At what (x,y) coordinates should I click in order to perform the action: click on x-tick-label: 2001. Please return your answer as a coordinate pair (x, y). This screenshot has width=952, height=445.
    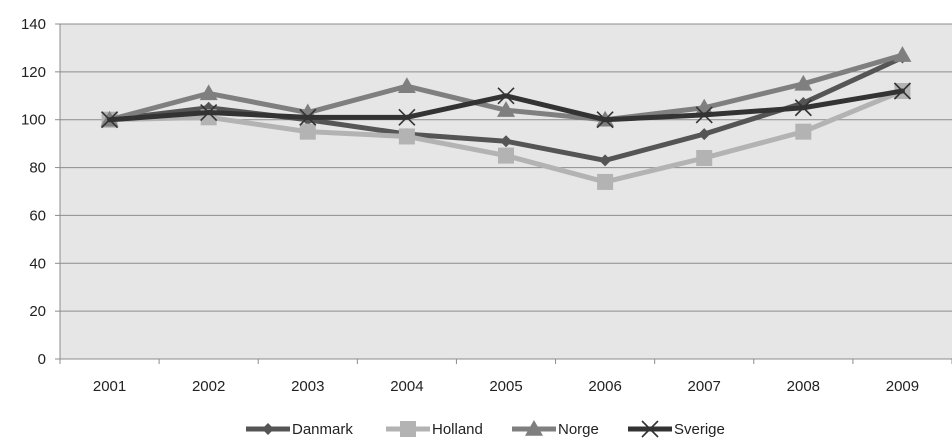
    Looking at the image, I should click on (109, 386).